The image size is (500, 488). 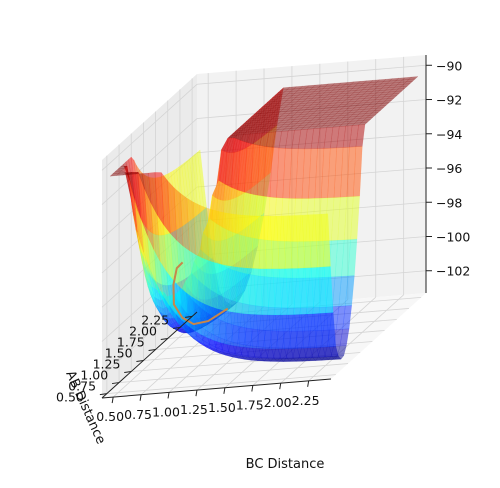 What do you see at coordinates (222, 407) in the screenshot?
I see `x-tick-label: 1.50` at bounding box center [222, 407].